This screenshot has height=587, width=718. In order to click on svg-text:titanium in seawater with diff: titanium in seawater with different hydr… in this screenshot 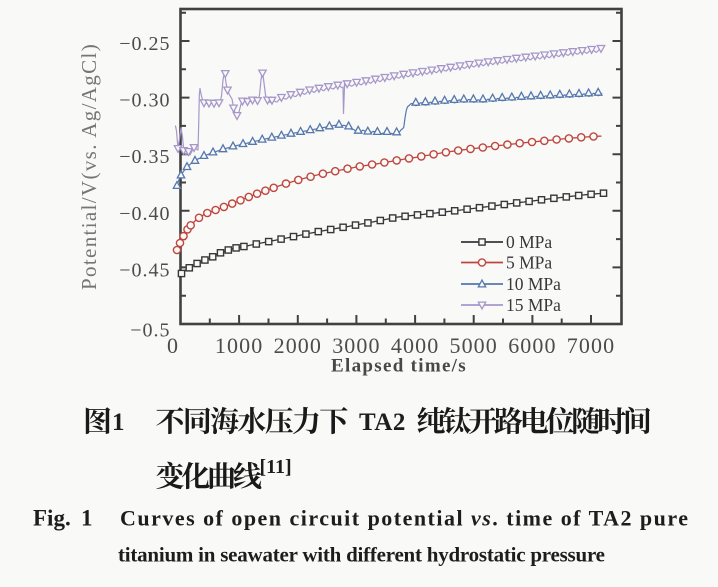, I will do `click(361, 555)`.